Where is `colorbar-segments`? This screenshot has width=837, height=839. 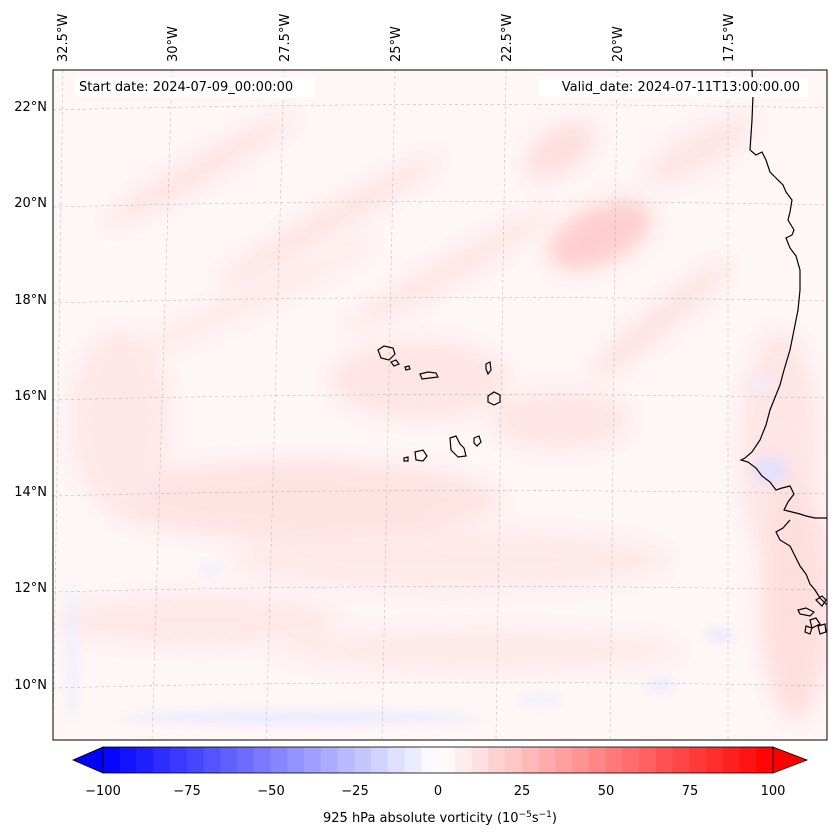
colorbar-segments is located at coordinates (438, 760).